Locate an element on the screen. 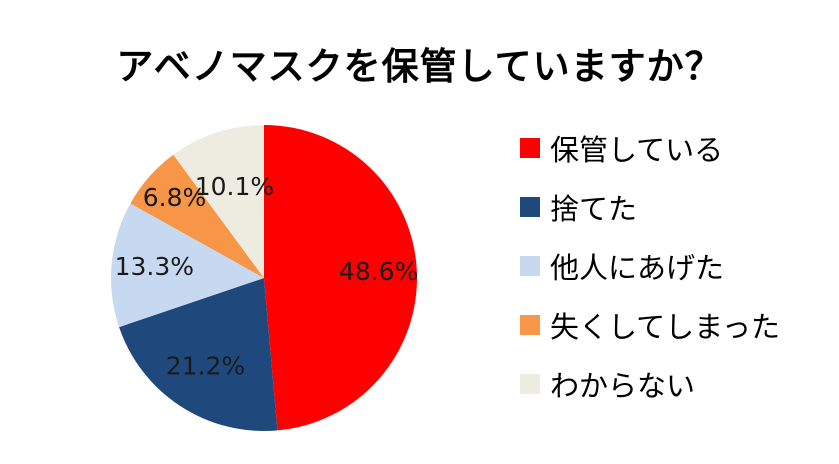  legend-item-2: 他人にあげた is located at coordinates (650, 265).